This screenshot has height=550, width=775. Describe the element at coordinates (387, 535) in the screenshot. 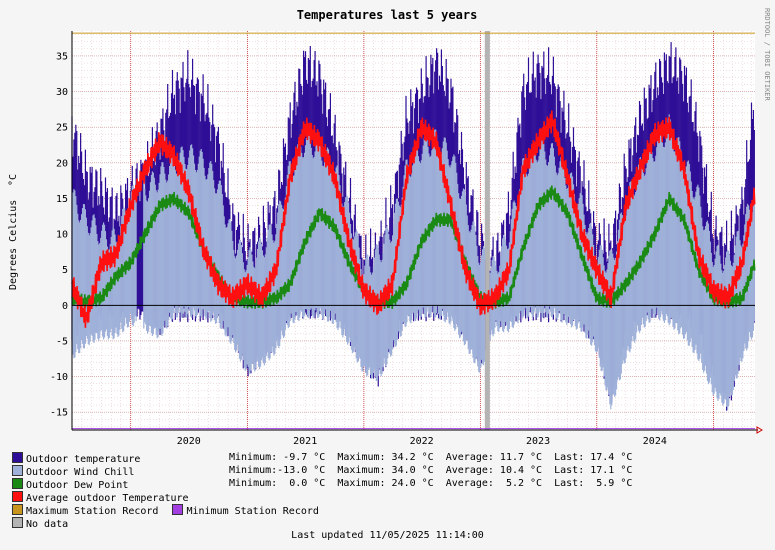

I see `last-updated: Last updated 11/05/2025 11:14:00` at that location.